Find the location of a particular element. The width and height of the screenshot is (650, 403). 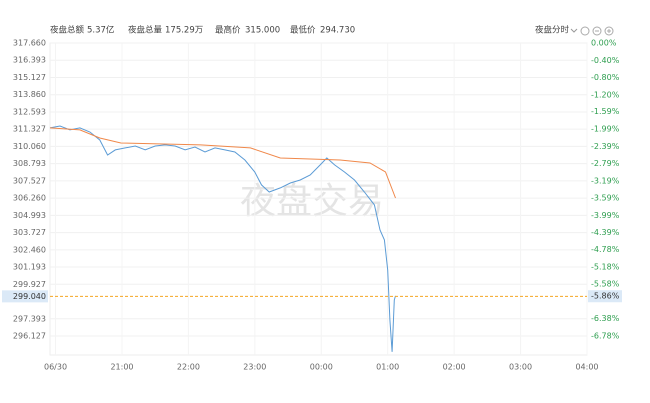

stat-value: 175.29万 is located at coordinates (184, 31).